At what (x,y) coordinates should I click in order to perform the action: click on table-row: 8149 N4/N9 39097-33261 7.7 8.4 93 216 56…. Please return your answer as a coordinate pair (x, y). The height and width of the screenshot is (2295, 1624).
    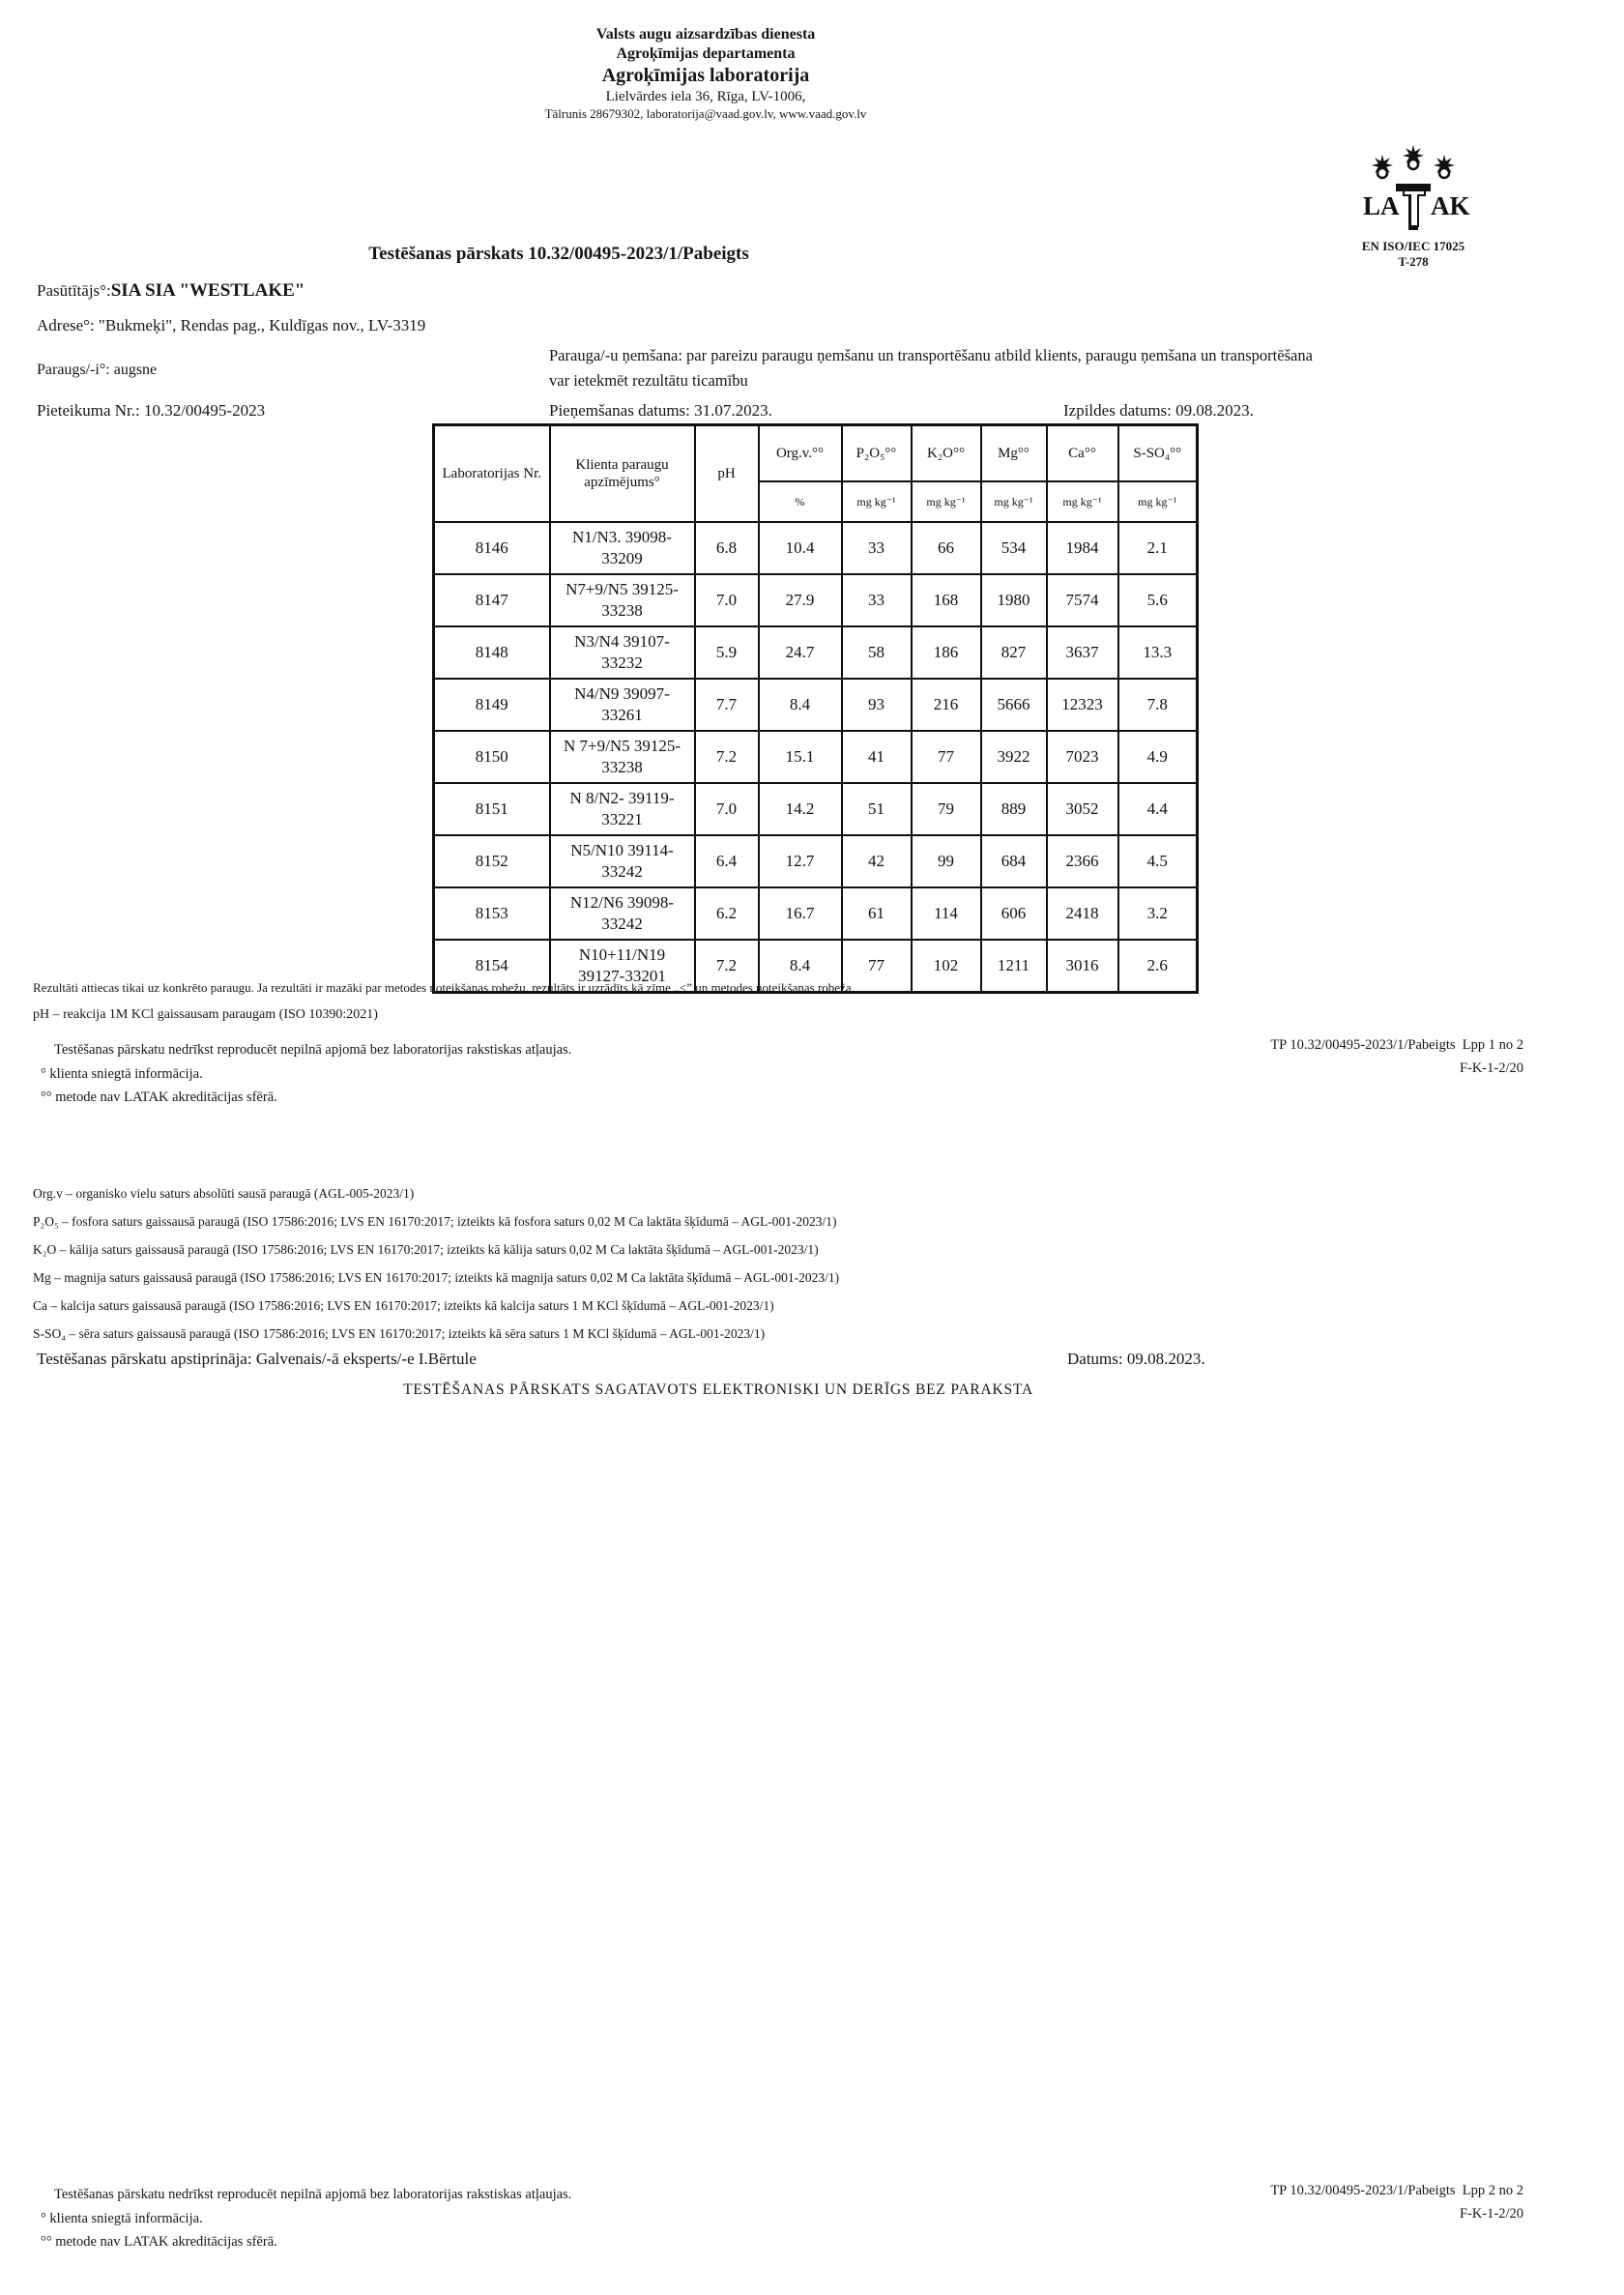
    Looking at the image, I should click on (815, 705).